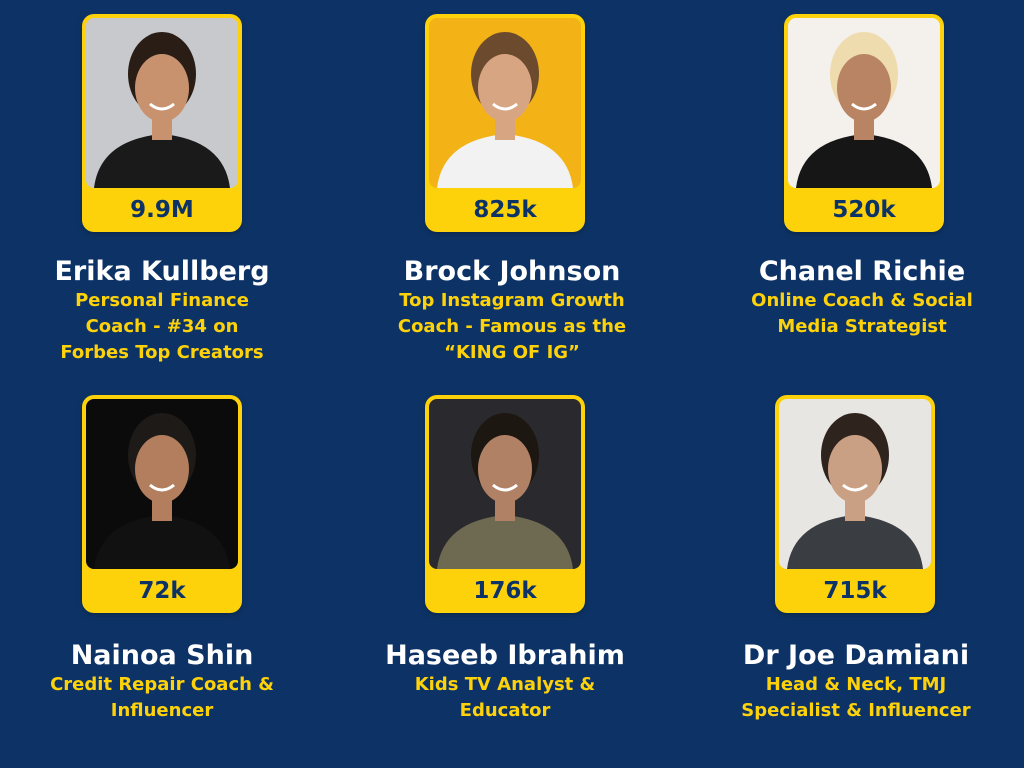 This screenshot has height=768, width=1024. I want to click on profile-card-chanel: 520k, so click(864, 123).